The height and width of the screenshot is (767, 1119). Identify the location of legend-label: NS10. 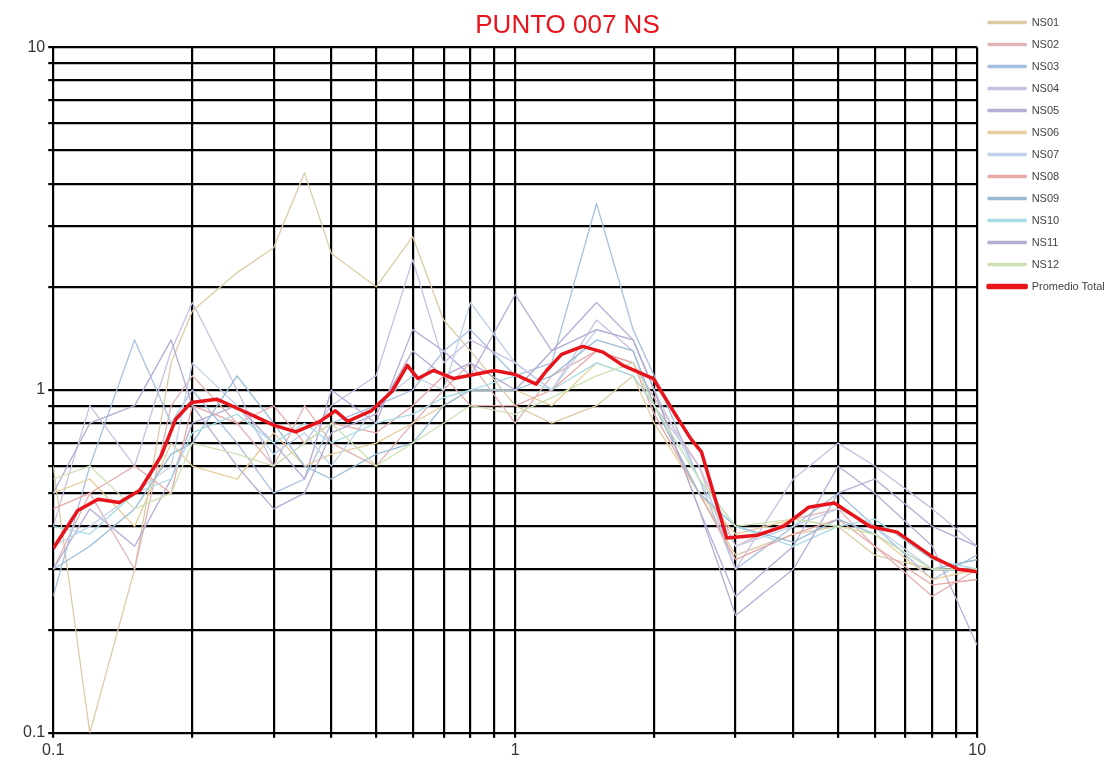
(1045, 219).